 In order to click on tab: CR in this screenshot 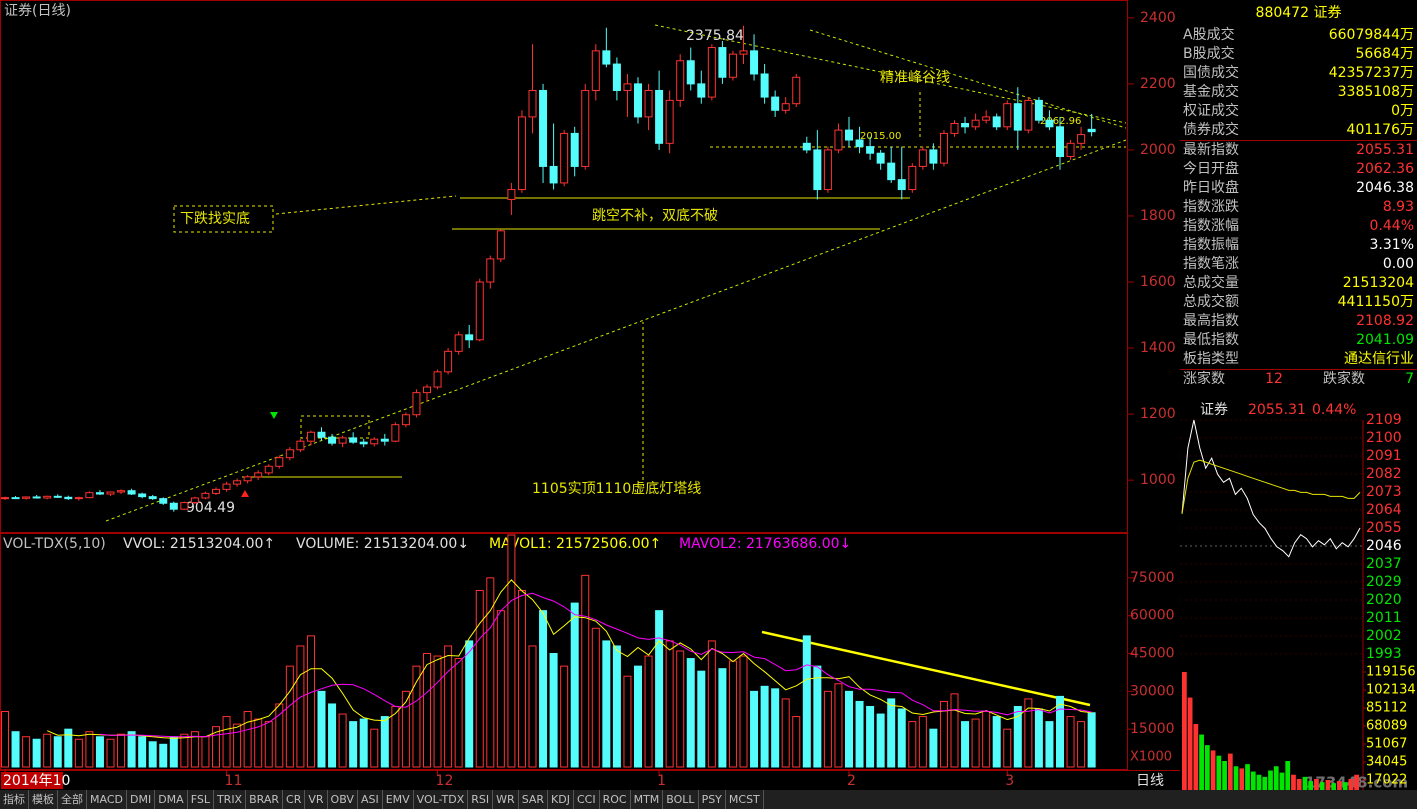, I will do `click(294, 799)`.